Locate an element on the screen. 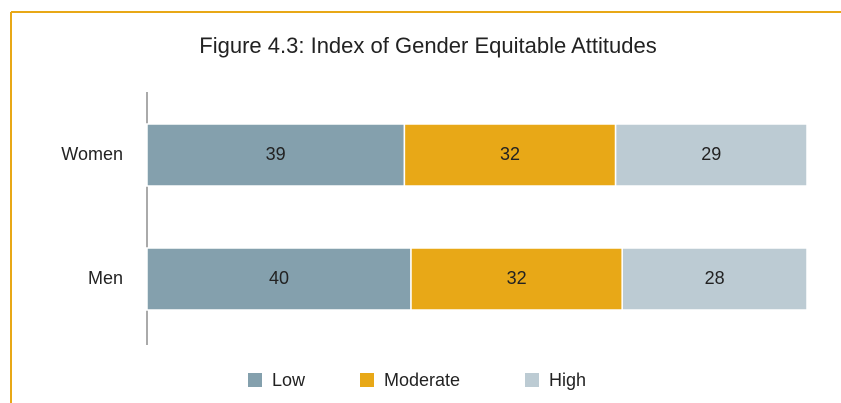 The image size is (841, 403). data-label: 39 is located at coordinates (276, 154).